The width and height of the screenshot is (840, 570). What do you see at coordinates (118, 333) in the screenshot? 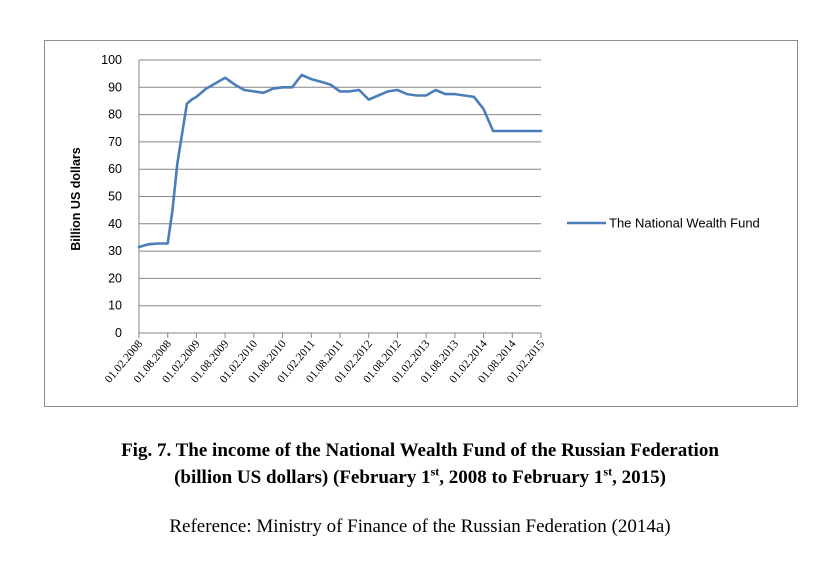
I see `y-tick-label-0: 0` at bounding box center [118, 333].